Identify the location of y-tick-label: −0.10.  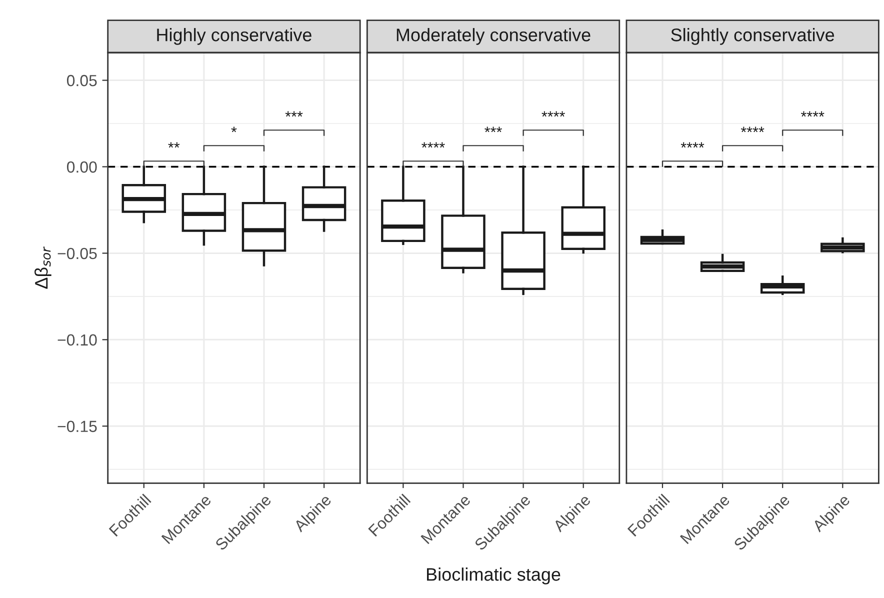
(77, 340).